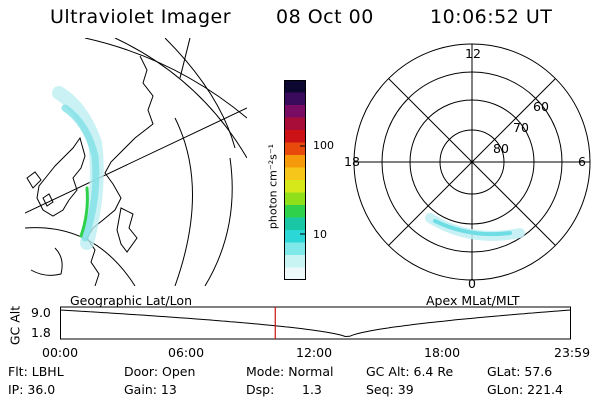 The image size is (600, 400). Describe the element at coordinates (32, 389) in the screenshot. I see `ip-value: IP: 36.0` at that location.